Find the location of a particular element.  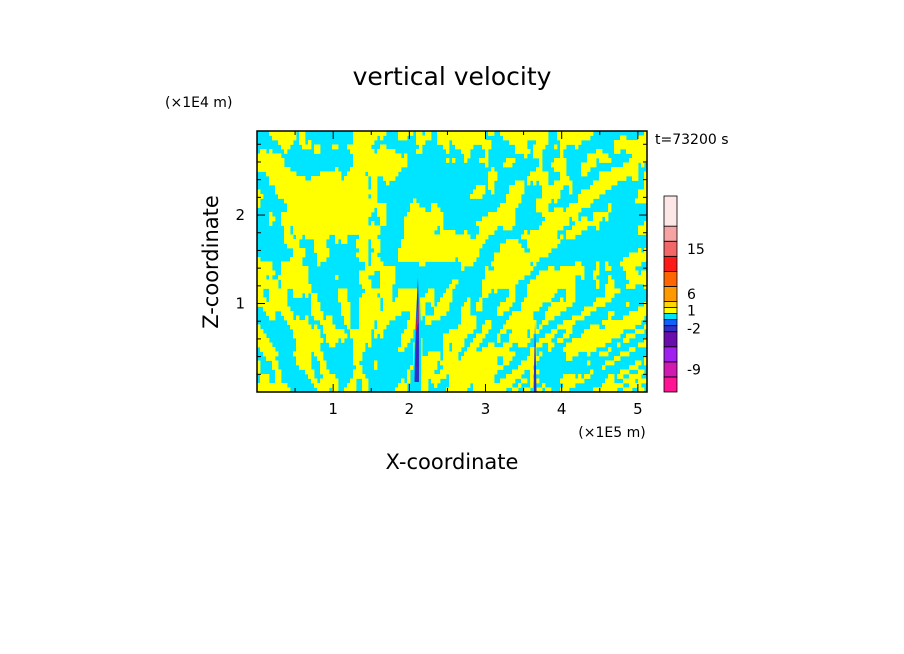

y-scale-note: (×1E4 m) is located at coordinates (198, 103).